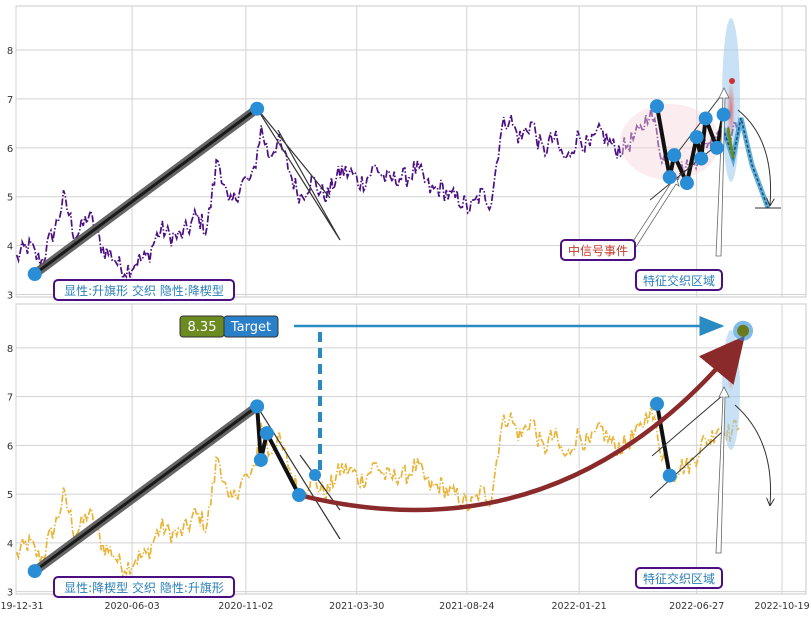 The height and width of the screenshot is (617, 811). Describe the element at coordinates (278, 451) in the screenshot. I see `zigzag-pattern` at that location.